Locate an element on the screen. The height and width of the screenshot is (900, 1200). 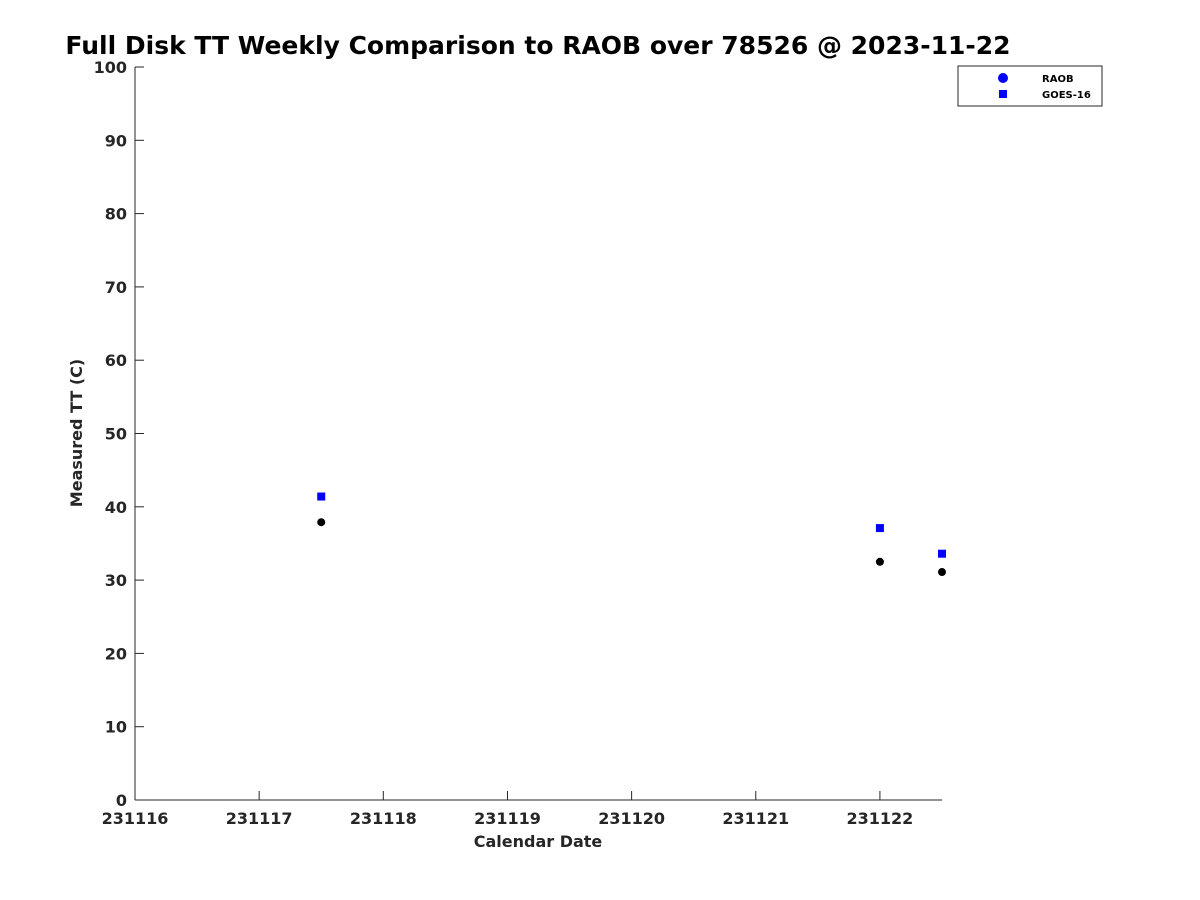
y-axis-label: Measured TT (C) is located at coordinates (76, 433).